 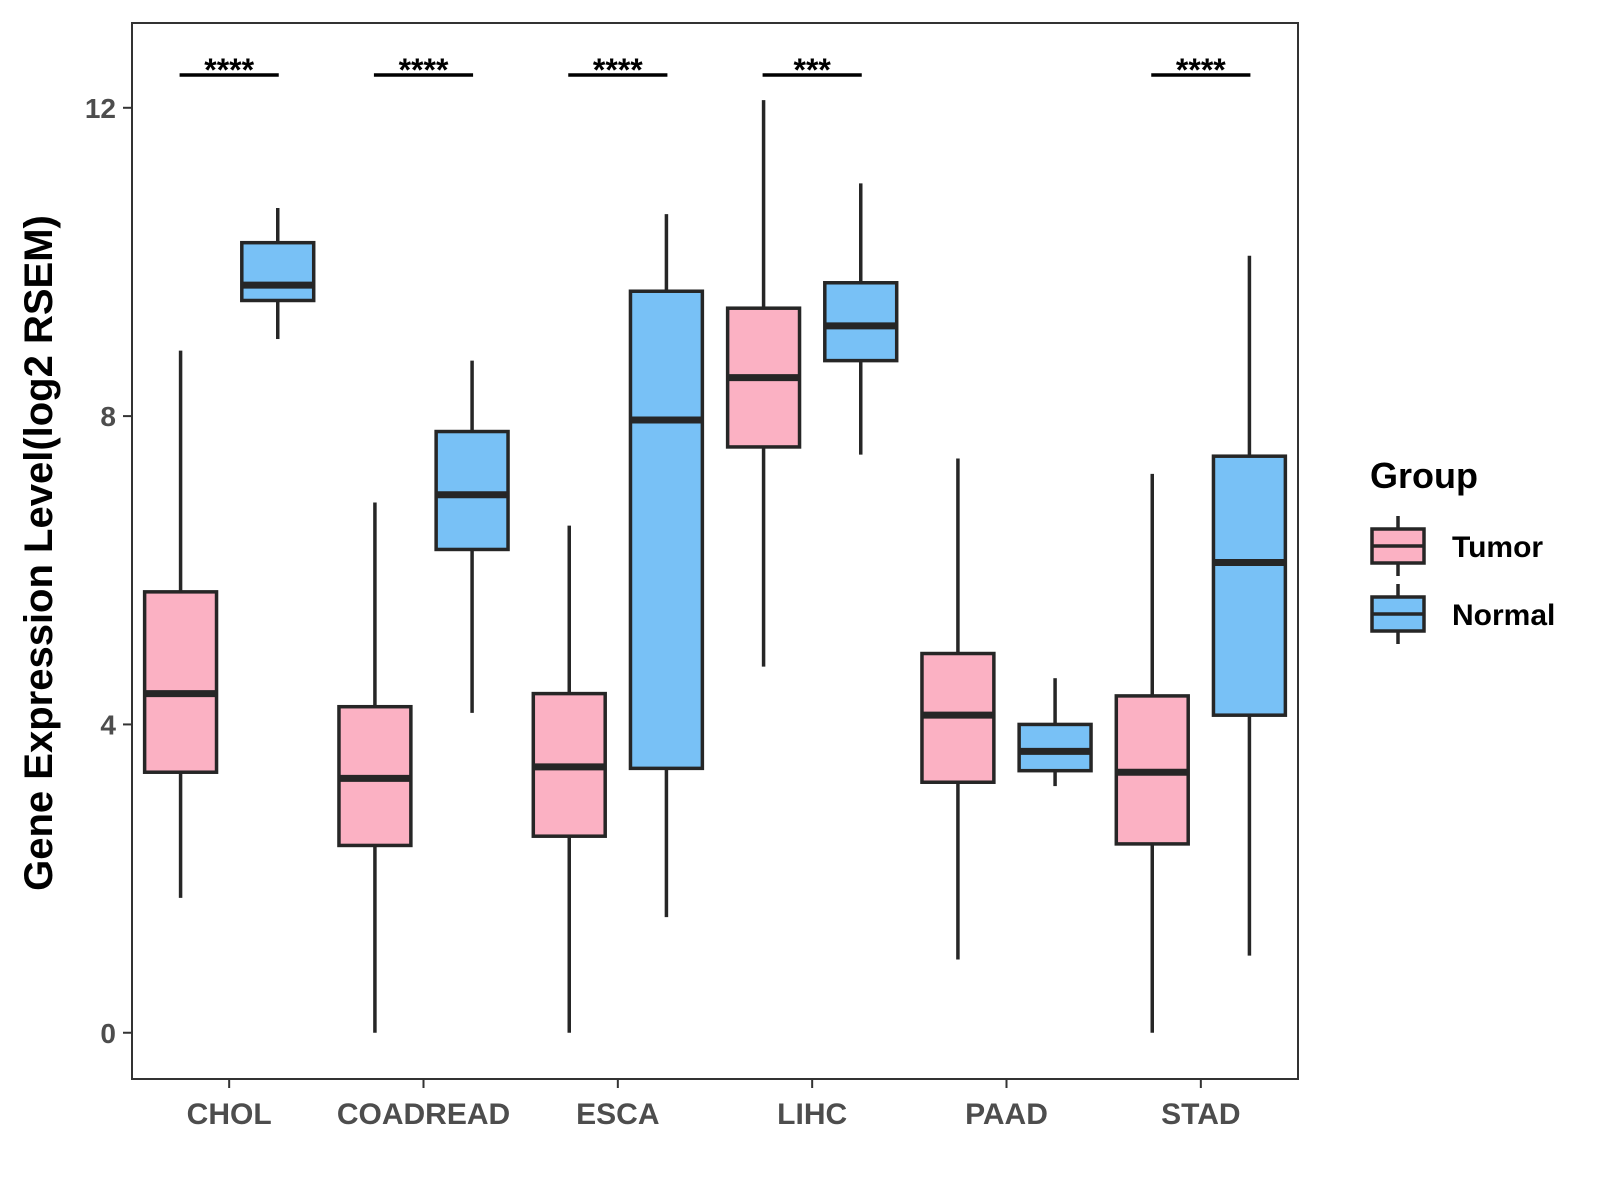 What do you see at coordinates (1424, 475) in the screenshot?
I see `legend-title: Group` at bounding box center [1424, 475].